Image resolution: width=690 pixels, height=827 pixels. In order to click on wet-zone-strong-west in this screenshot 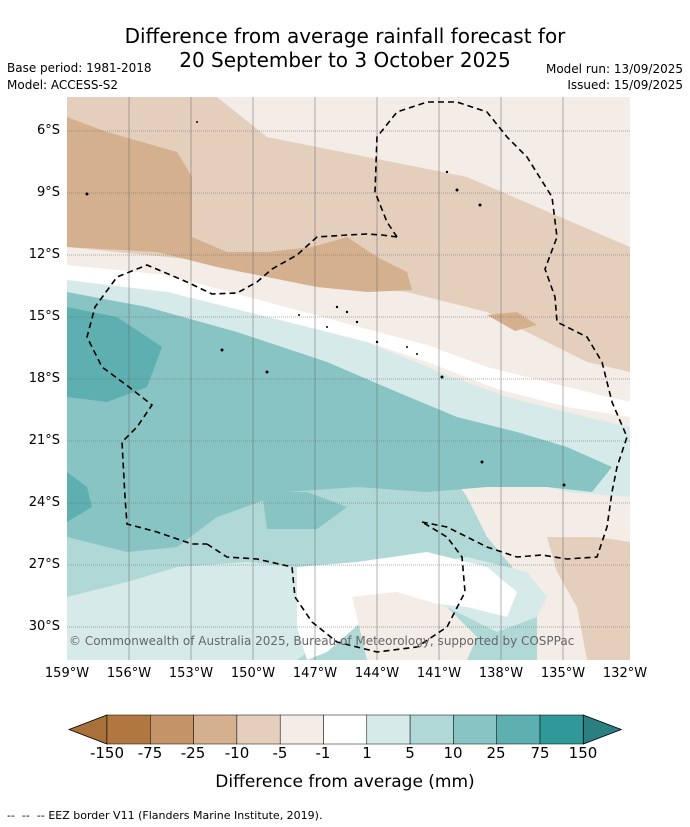, I will do `click(114, 354)`.